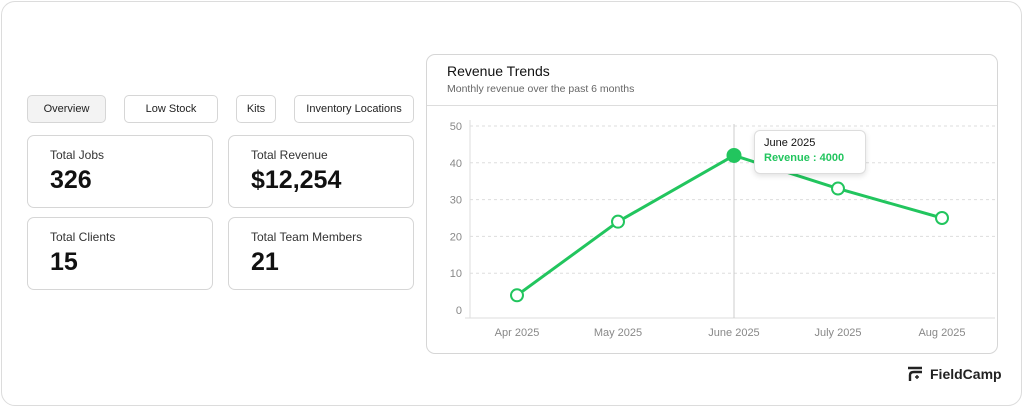  What do you see at coordinates (120, 171) in the screenshot?
I see `stat-total-jobs: Total Jobs 326` at bounding box center [120, 171].